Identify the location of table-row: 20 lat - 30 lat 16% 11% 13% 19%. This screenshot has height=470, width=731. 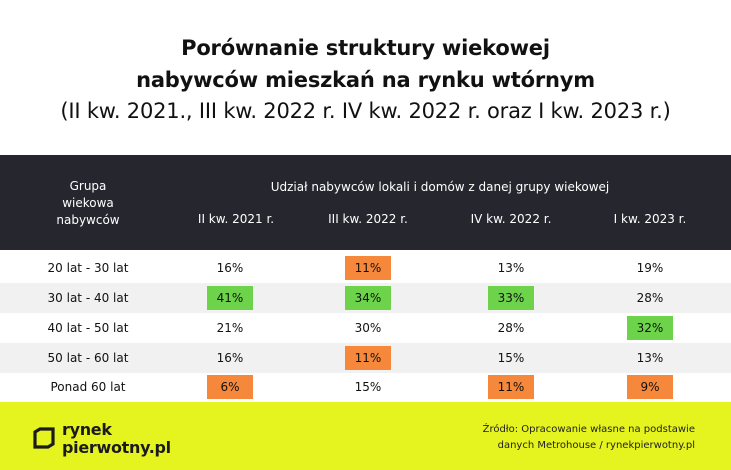
(365, 268).